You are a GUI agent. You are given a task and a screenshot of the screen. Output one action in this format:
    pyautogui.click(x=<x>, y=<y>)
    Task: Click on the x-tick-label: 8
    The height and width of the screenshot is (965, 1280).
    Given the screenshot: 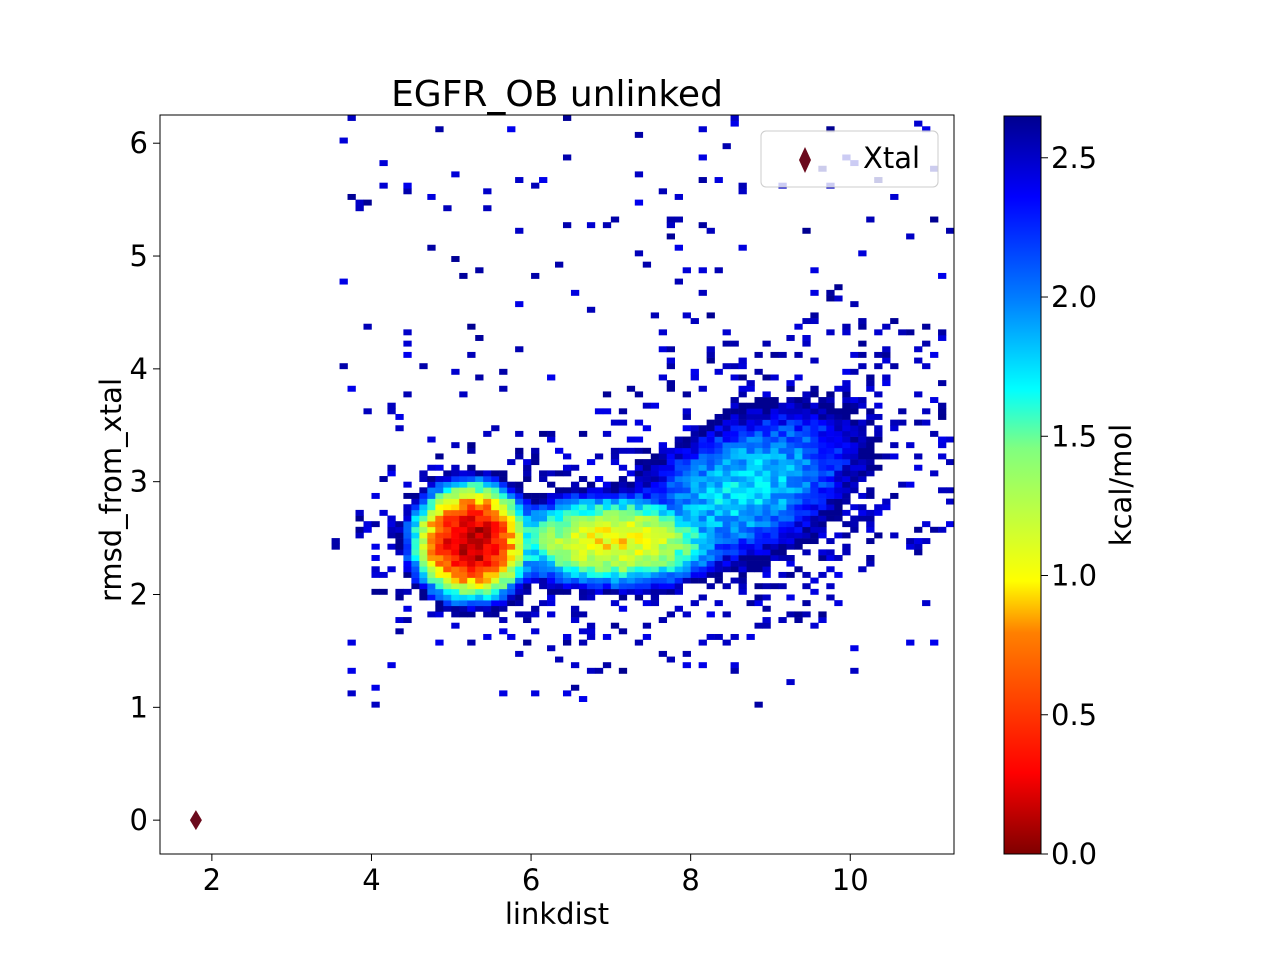 What is the action you would take?
    pyautogui.click(x=690, y=880)
    